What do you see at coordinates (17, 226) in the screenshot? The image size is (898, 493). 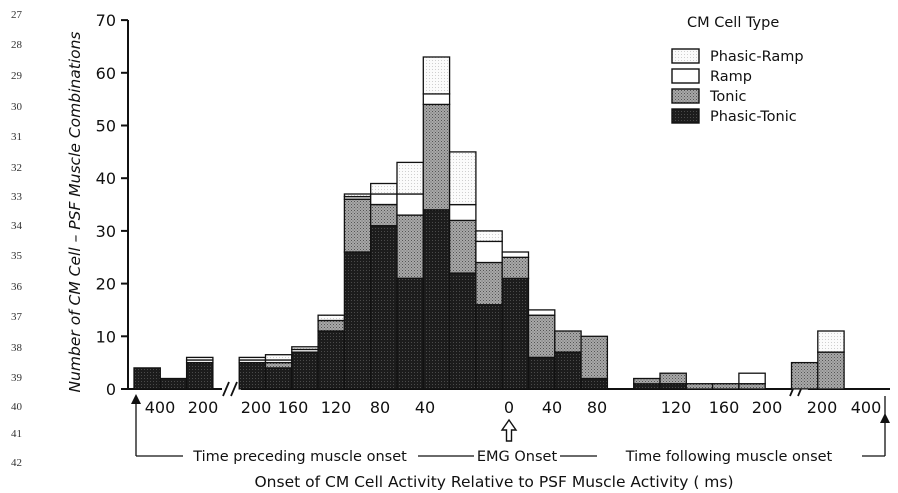 I see `line-number: 34` at bounding box center [17, 226].